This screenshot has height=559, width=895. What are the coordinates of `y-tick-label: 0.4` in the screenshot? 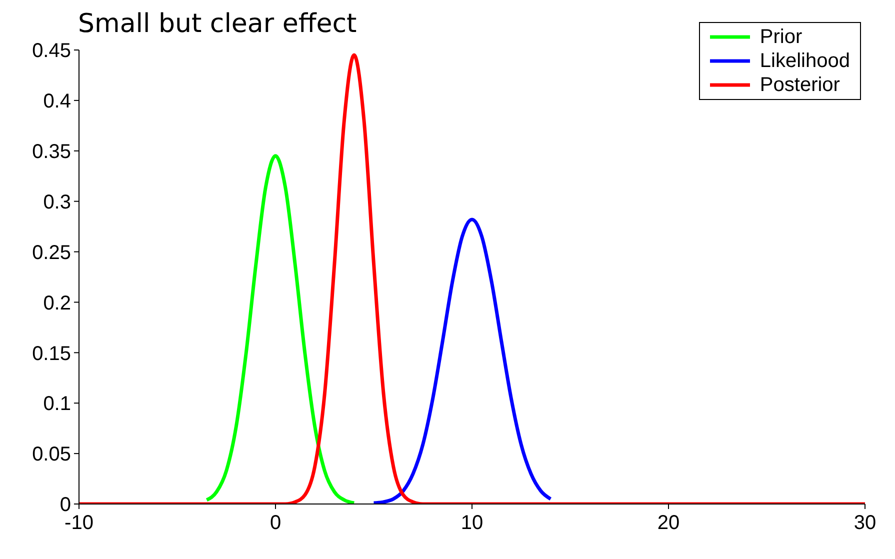 It's located at (57, 101).